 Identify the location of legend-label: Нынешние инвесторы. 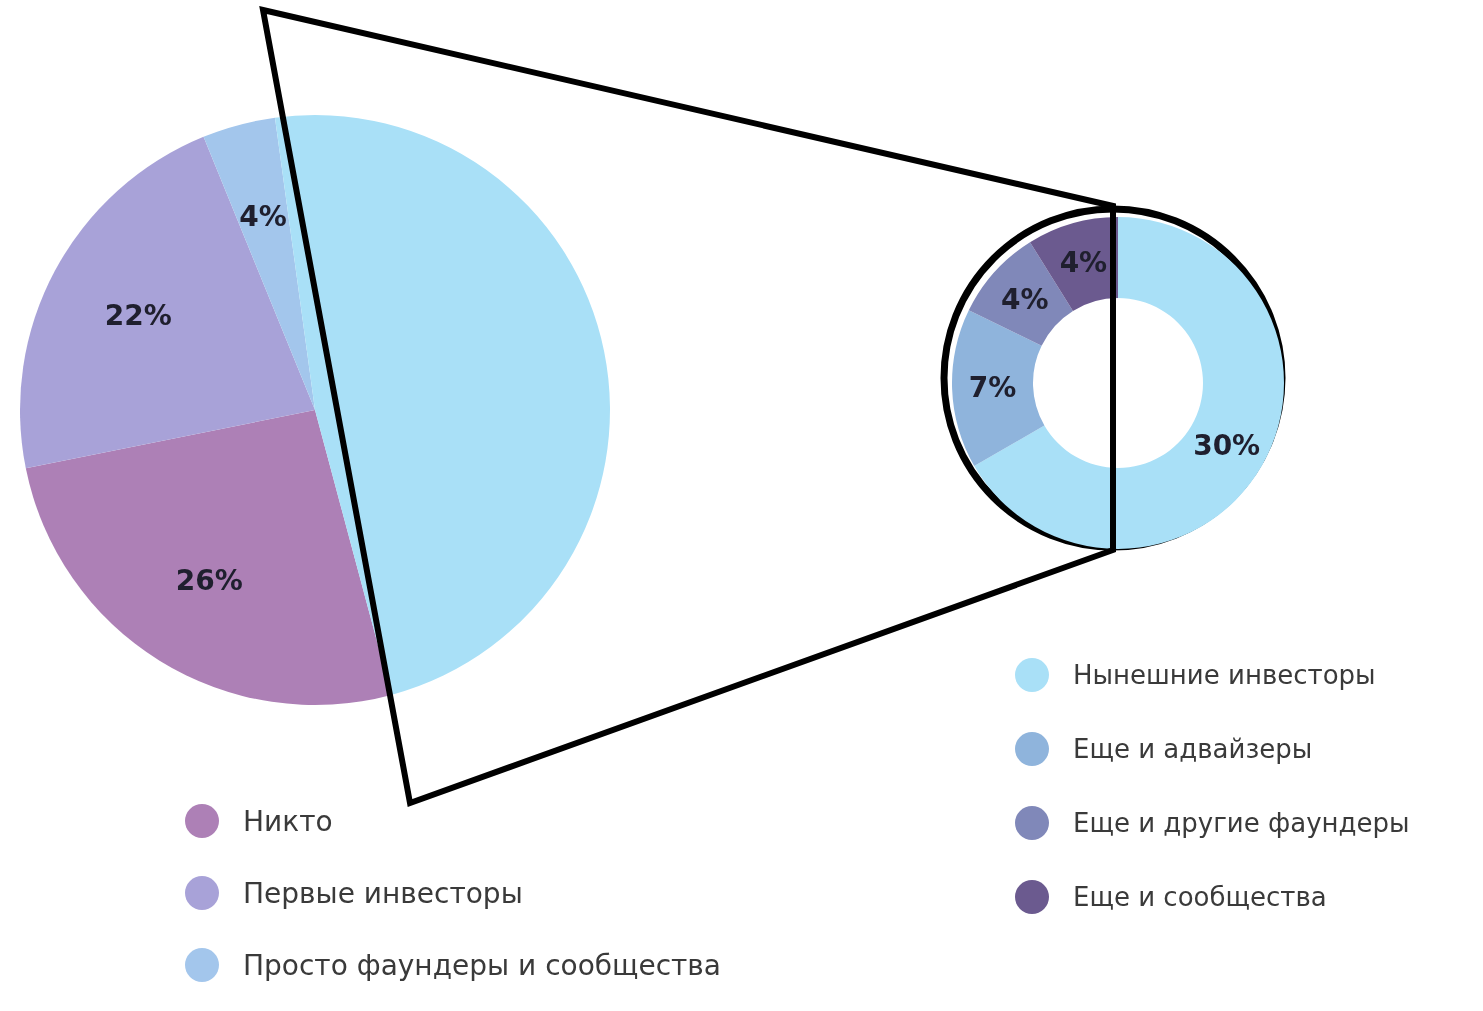
(1224, 675).